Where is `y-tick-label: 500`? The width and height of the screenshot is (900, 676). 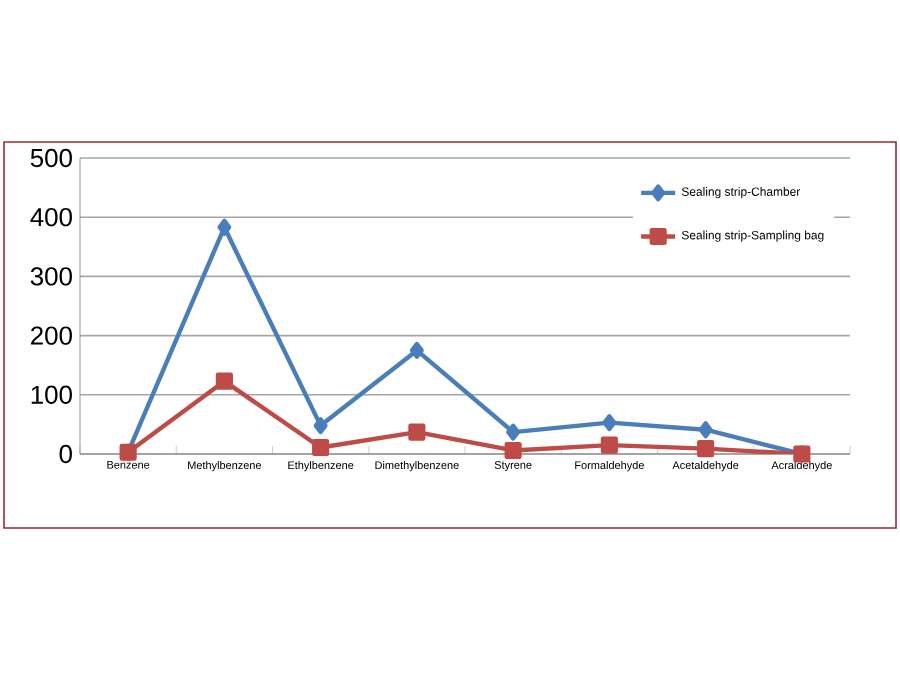 y-tick-label: 500 is located at coordinates (51, 158).